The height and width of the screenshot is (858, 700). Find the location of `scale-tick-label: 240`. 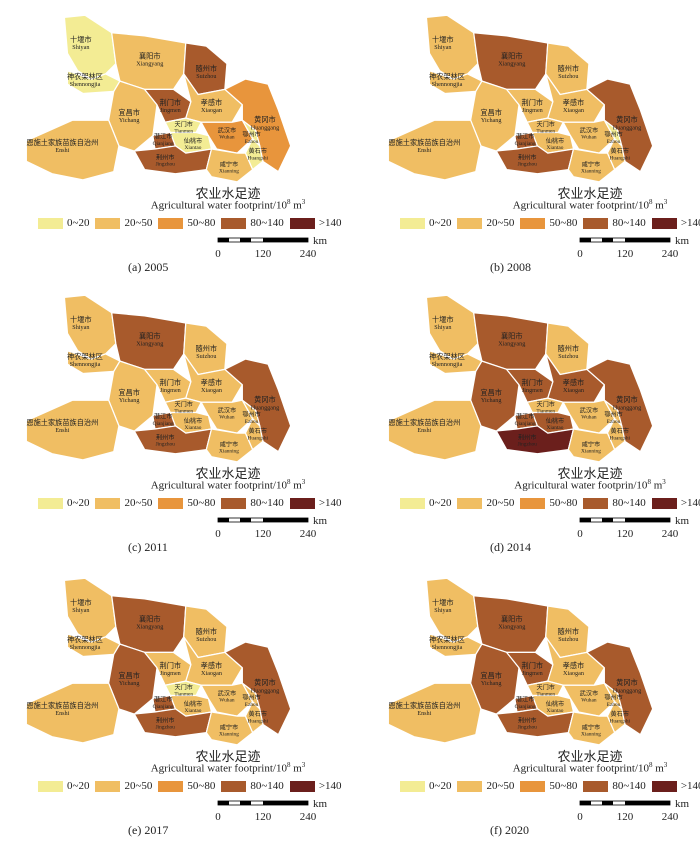

scale-tick-label: 240 is located at coordinates (308, 254).